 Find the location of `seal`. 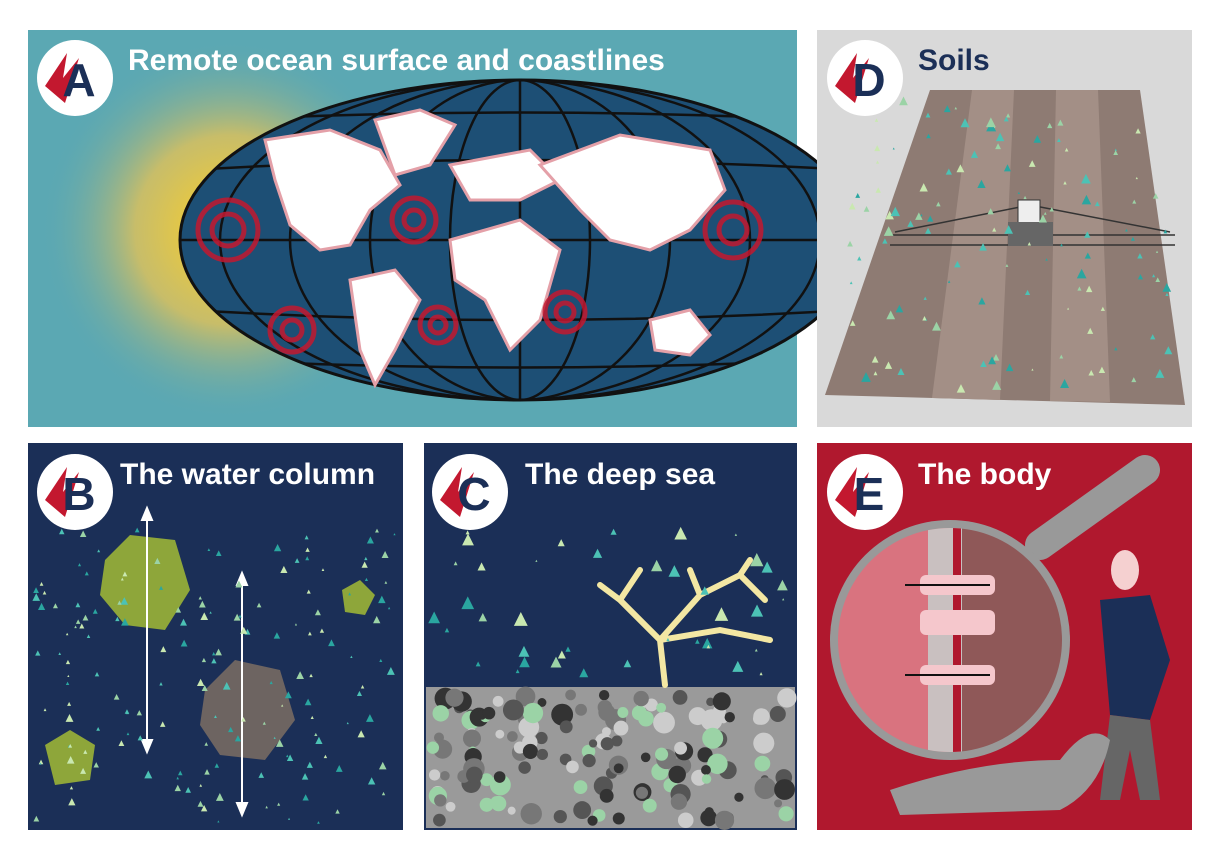

seal is located at coordinates (1000, 774).